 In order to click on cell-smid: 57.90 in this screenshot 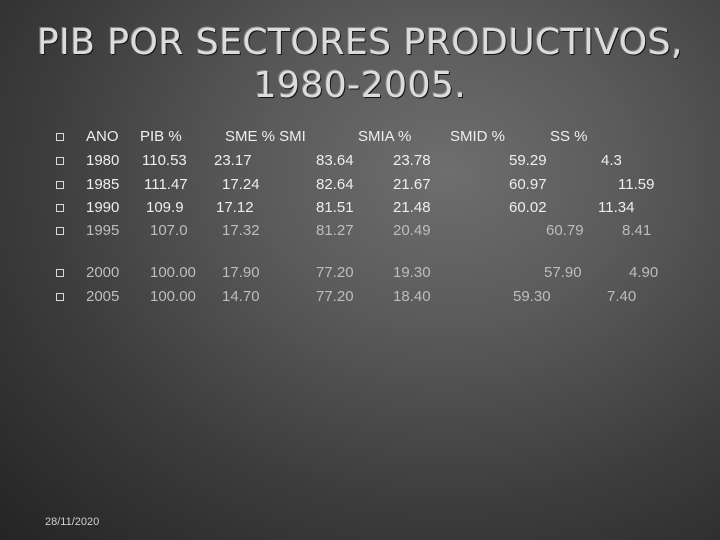, I will do `click(563, 272)`.